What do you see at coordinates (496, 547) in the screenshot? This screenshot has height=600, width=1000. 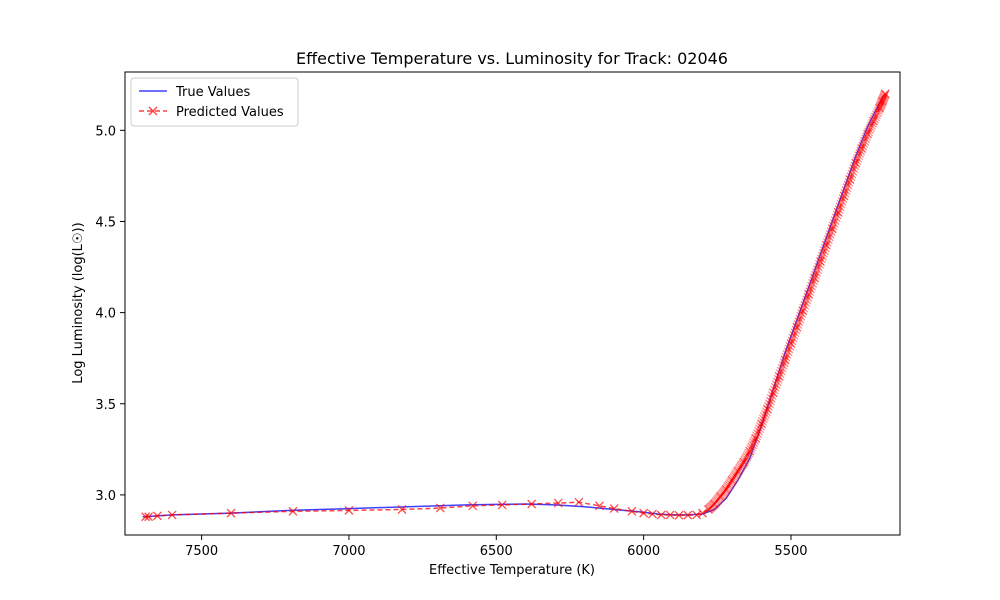 I see `x-axis: 7500 7000 6500 6000 5500` at bounding box center [496, 547].